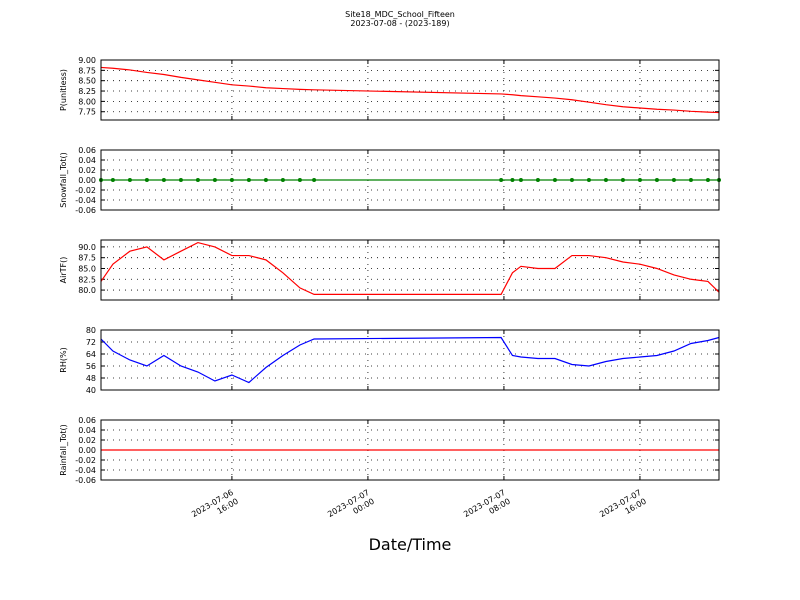  What do you see at coordinates (87, 91) in the screenshot?
I see `y-tick-label: 8.25` at bounding box center [87, 91].